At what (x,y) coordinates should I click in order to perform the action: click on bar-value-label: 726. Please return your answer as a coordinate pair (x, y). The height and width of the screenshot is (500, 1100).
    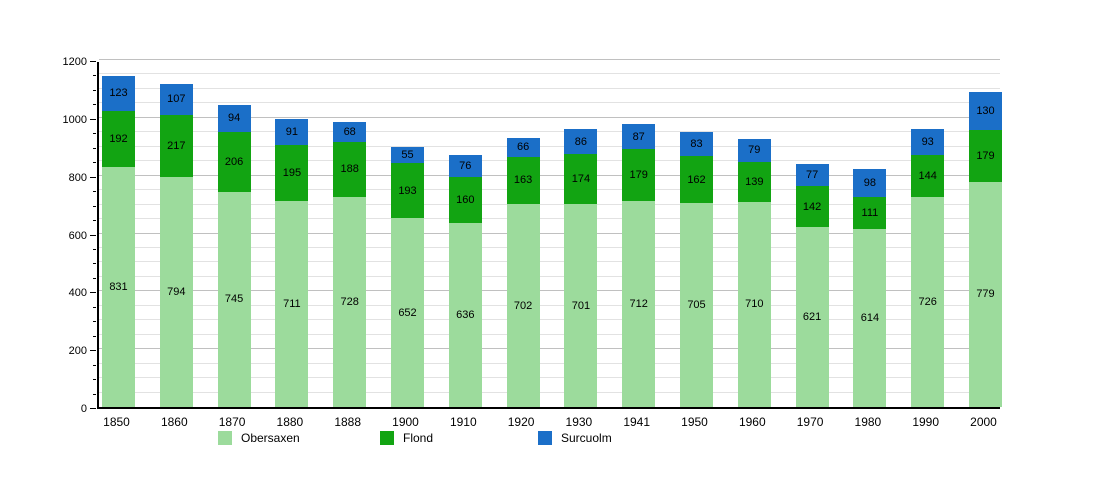
    Looking at the image, I should click on (927, 302).